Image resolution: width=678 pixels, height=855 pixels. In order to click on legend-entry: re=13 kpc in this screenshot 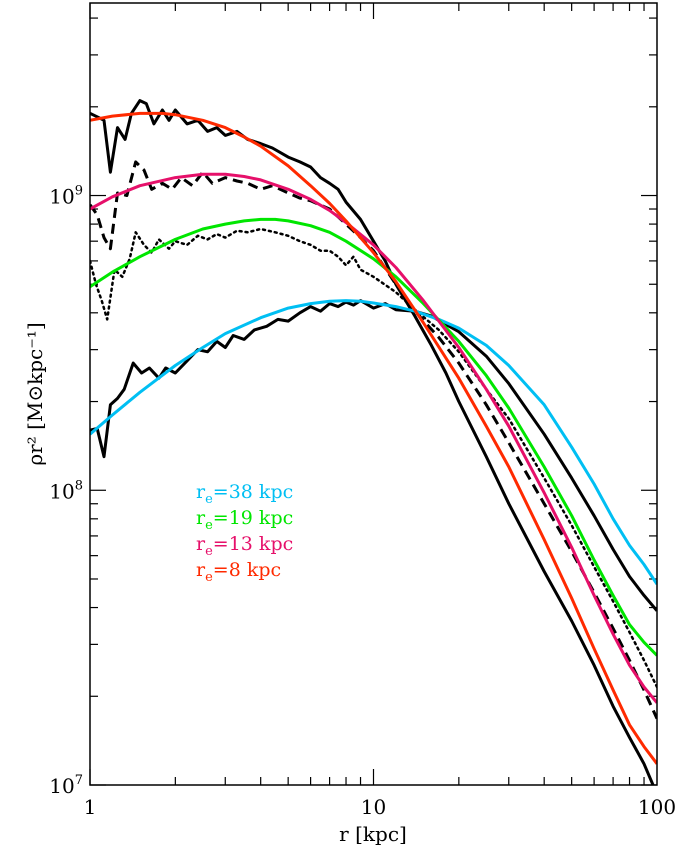, I will do `click(244, 546)`.